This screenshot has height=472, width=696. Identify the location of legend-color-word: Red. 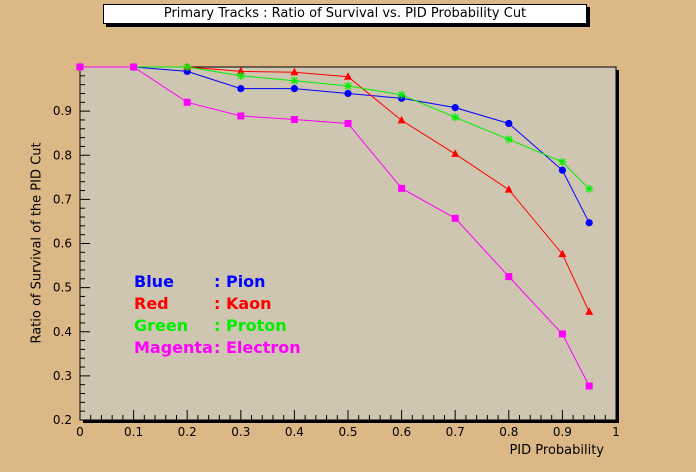
(151, 303).